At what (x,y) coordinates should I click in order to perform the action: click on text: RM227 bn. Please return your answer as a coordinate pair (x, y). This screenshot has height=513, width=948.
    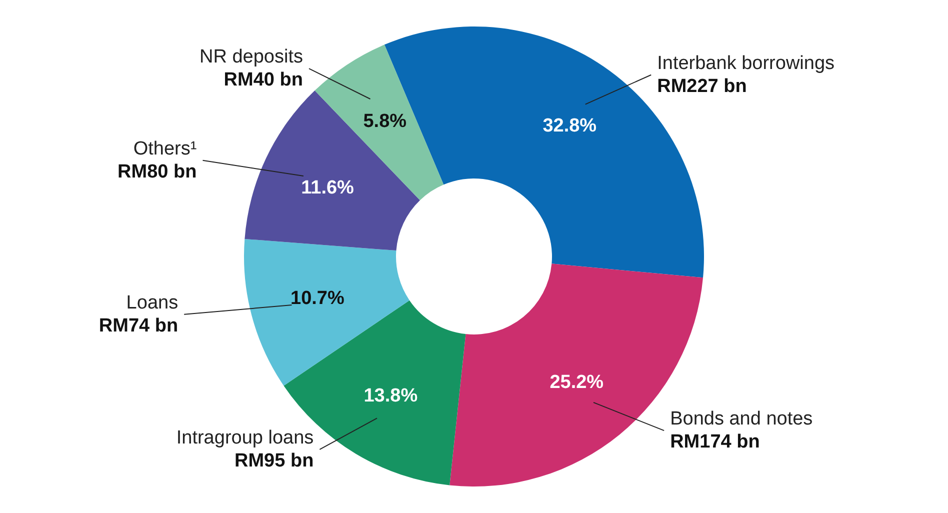
    Looking at the image, I should click on (702, 86).